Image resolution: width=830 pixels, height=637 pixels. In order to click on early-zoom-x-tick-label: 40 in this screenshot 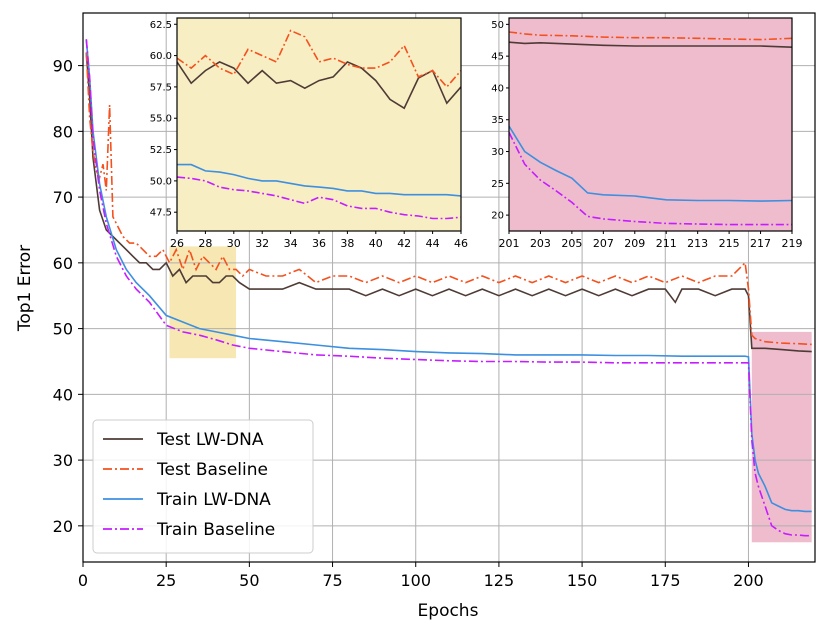, I will do `click(376, 243)`.